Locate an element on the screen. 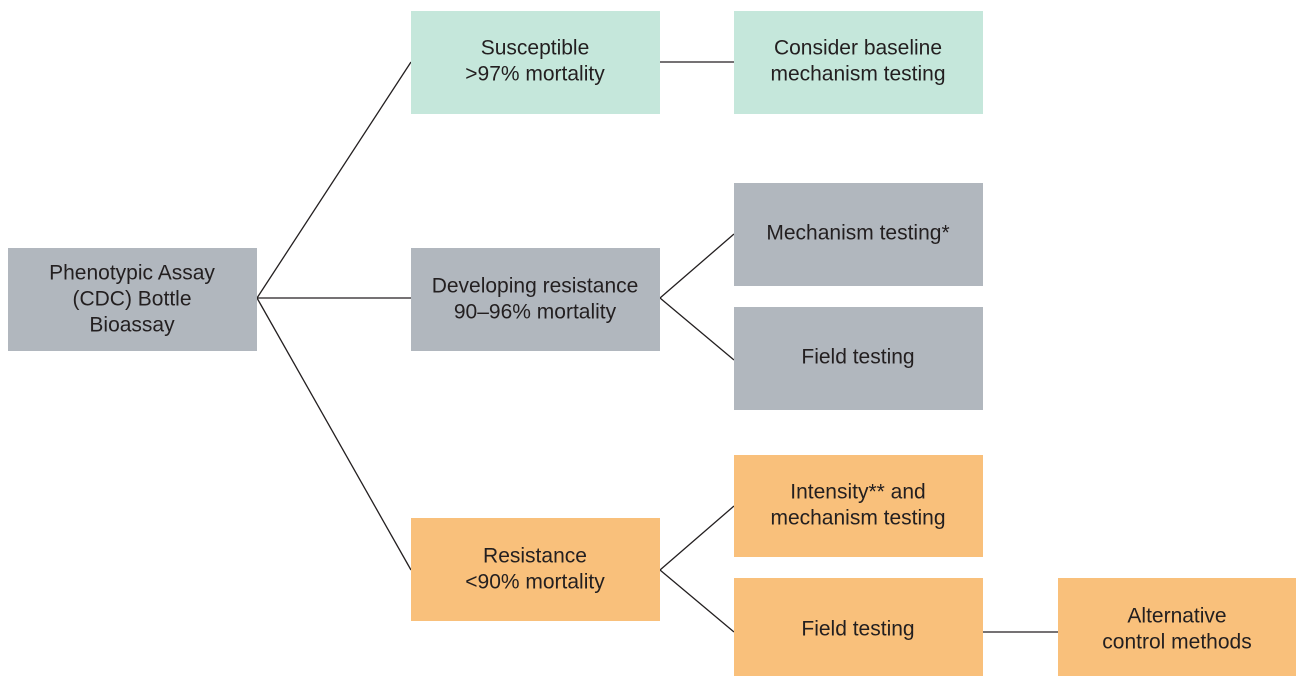 The image size is (1297, 677). node-label: Consider baseline is located at coordinates (858, 48).